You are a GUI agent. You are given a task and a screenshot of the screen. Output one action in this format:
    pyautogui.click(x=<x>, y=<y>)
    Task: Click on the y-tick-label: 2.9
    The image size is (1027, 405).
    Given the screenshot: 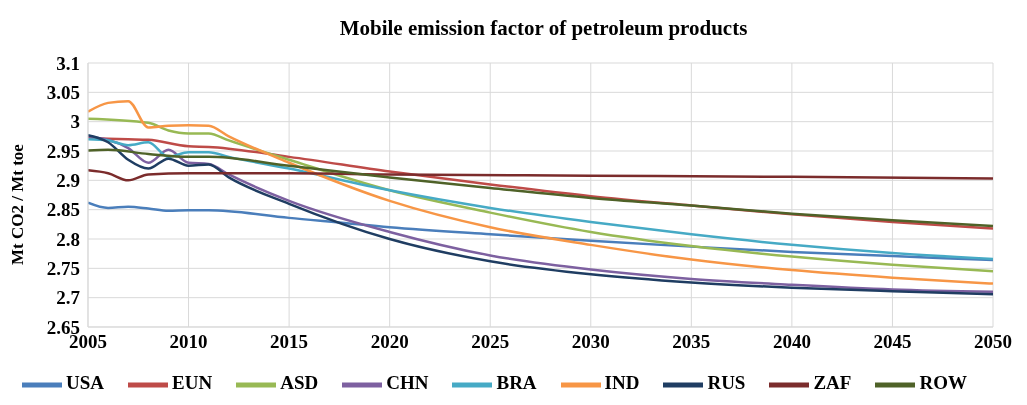 What is the action you would take?
    pyautogui.click(x=68, y=181)
    